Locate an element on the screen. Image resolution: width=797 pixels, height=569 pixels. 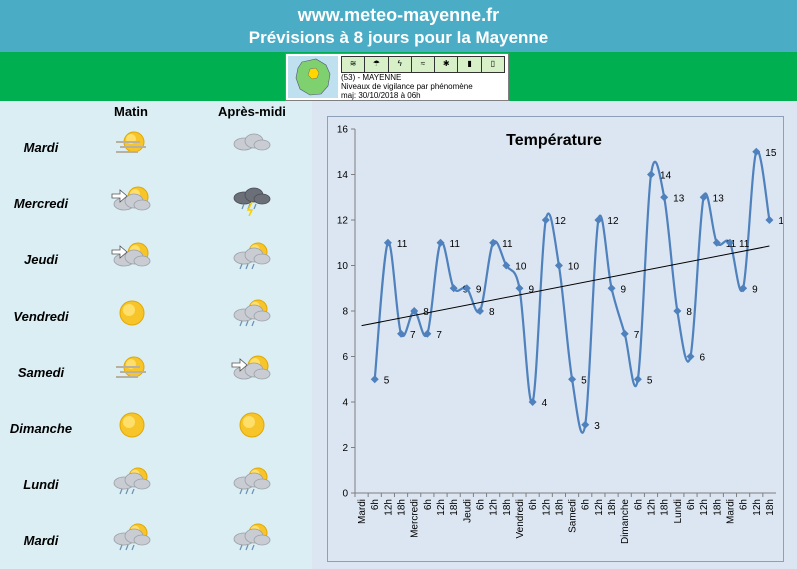
rain-icon: ☂ is located at coordinates (377, 64).